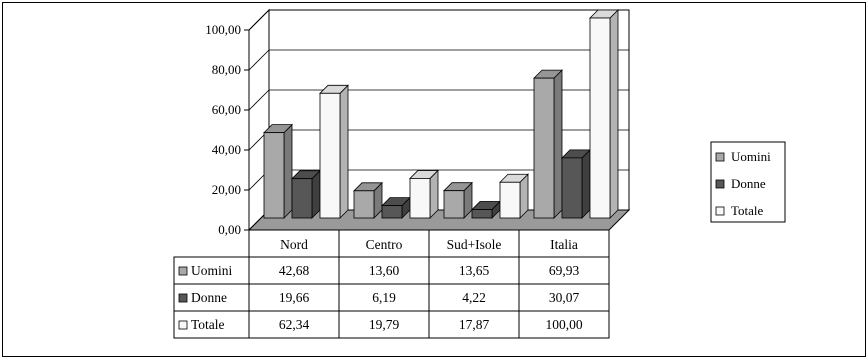 Image resolution: width=868 pixels, height=359 pixels. I want to click on table-cell: 19,66, so click(294, 297).